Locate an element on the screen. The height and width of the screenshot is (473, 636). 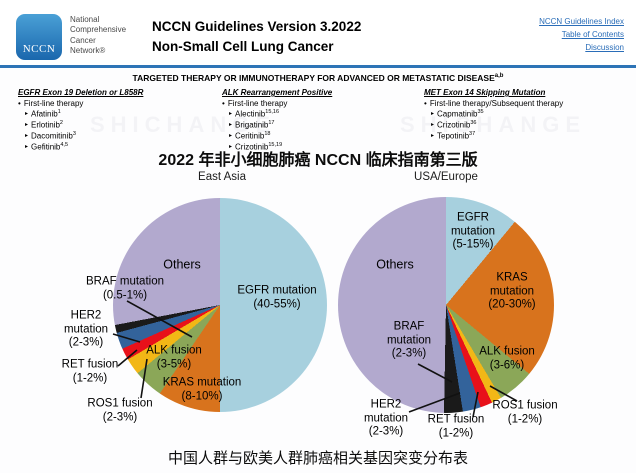
pie-label-line: BRAF mutation is located at coordinates (125, 281).